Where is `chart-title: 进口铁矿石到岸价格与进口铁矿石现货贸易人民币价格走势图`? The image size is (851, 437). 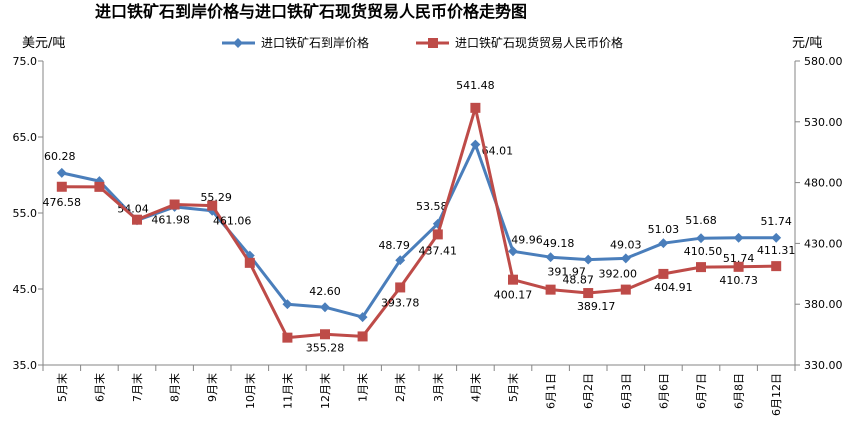
chart-title: 进口铁矿石到岸价格与进口铁矿石现货贸易人民币价格走势图 is located at coordinates (311, 11).